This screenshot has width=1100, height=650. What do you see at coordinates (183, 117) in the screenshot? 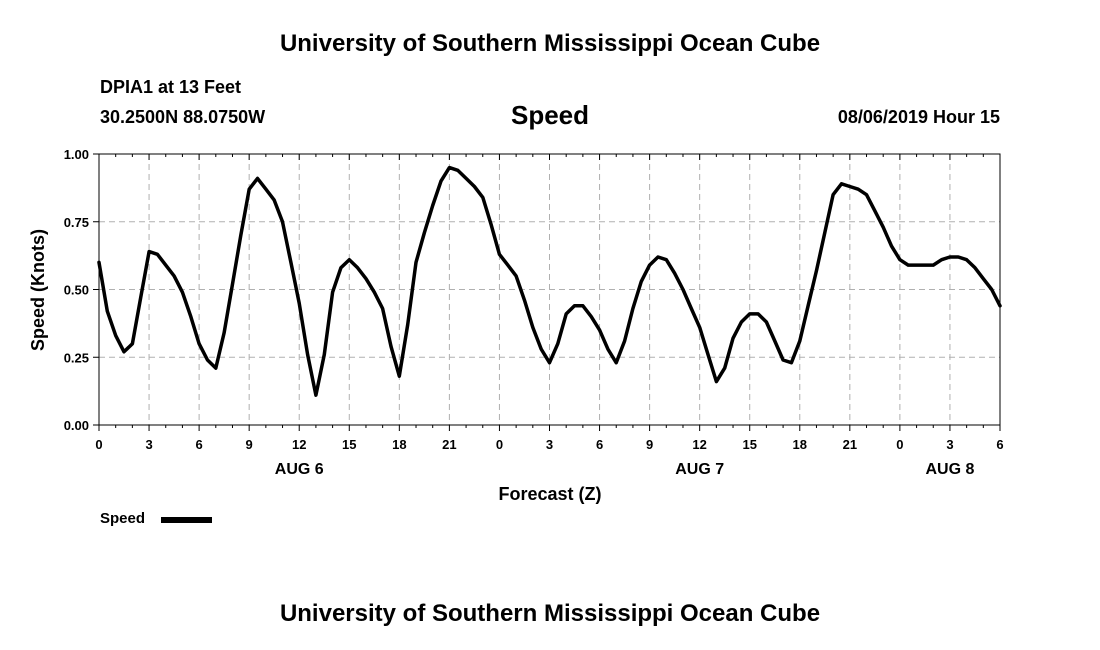
I see `location-label: 30.2500N 88.0750W` at bounding box center [183, 117].